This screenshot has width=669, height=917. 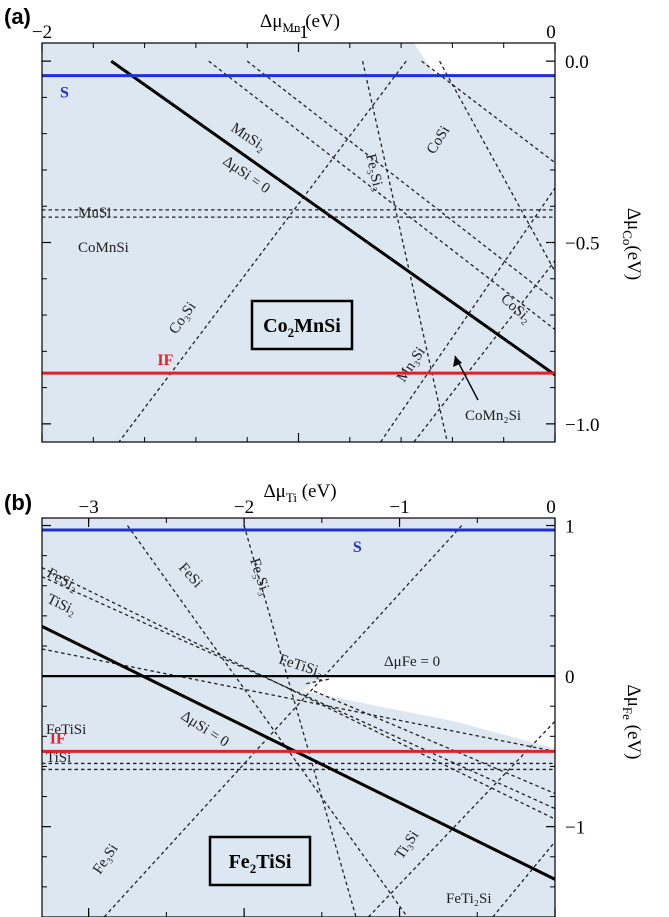 What do you see at coordinates (570, 677) in the screenshot?
I see `y-tick-label: 0` at bounding box center [570, 677].